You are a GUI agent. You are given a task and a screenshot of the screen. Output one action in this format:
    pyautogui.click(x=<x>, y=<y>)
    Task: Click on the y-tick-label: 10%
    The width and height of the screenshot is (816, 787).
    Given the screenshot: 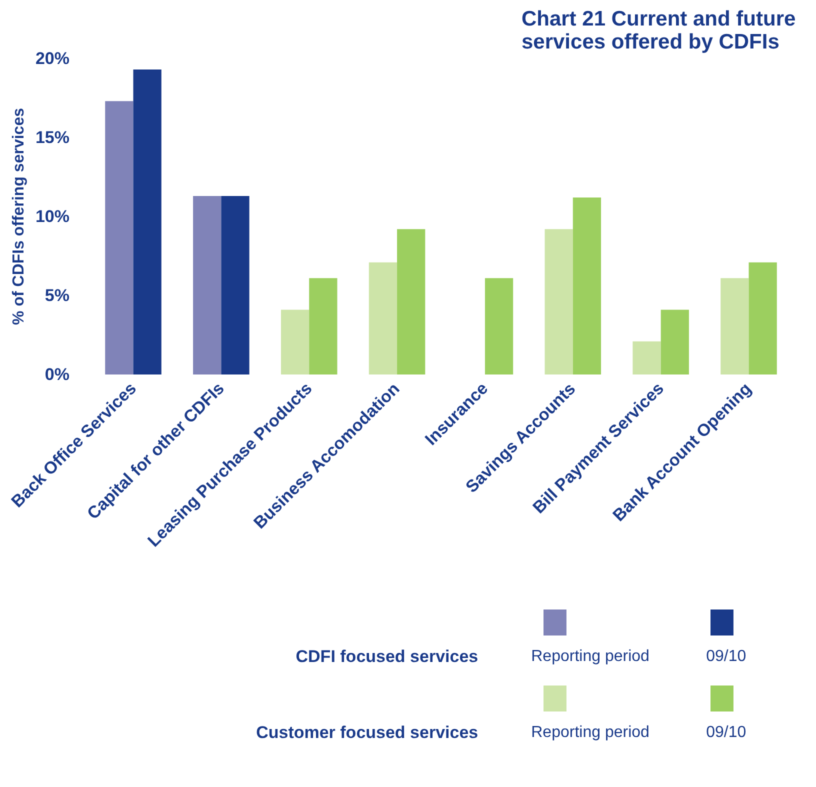 What is the action you would take?
    pyautogui.click(x=52, y=216)
    